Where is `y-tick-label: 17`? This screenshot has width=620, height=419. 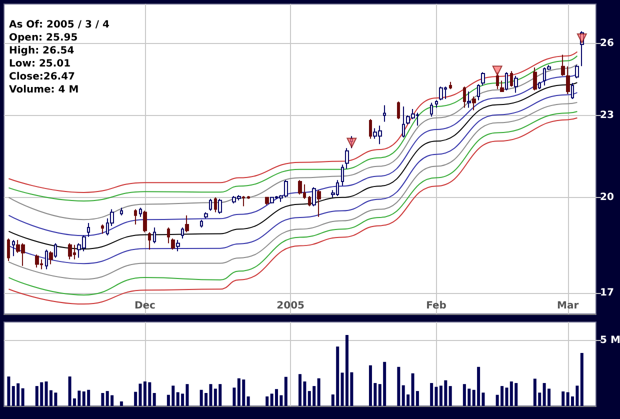 y-tick-label: 17 is located at coordinates (607, 292).